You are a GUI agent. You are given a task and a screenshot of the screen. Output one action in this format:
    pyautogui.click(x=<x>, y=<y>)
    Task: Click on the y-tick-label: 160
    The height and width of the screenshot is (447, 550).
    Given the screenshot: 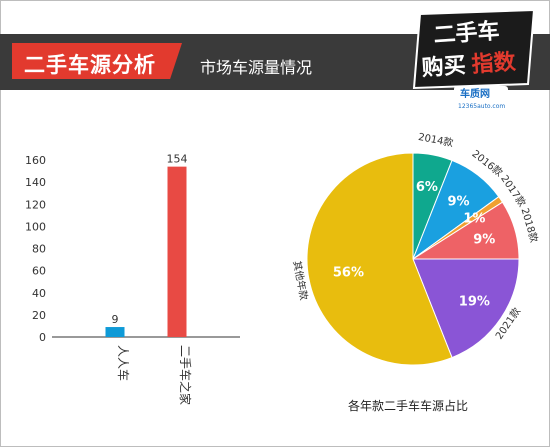 What is the action you would take?
    pyautogui.click(x=35, y=160)
    